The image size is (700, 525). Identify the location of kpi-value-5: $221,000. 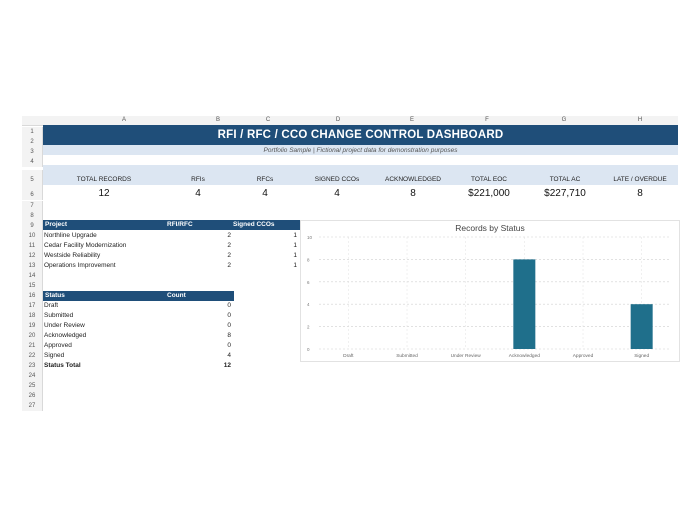
(489, 193).